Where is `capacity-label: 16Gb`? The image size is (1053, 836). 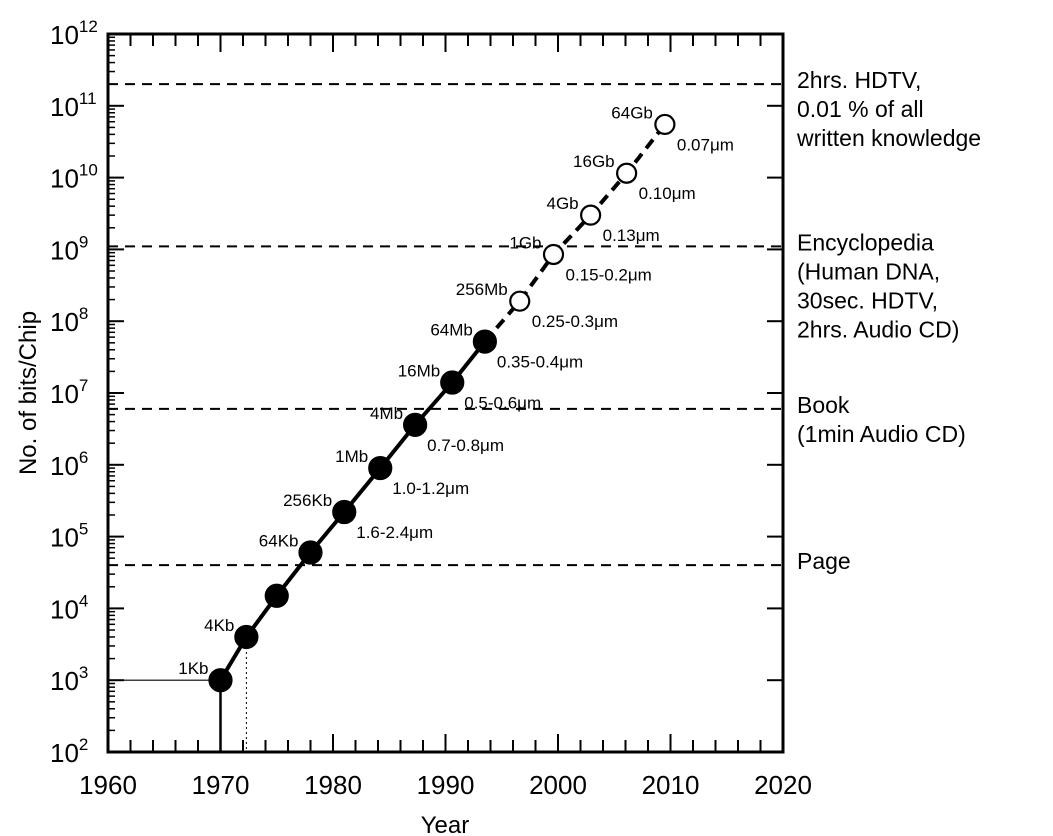
capacity-label: 16Gb is located at coordinates (594, 161).